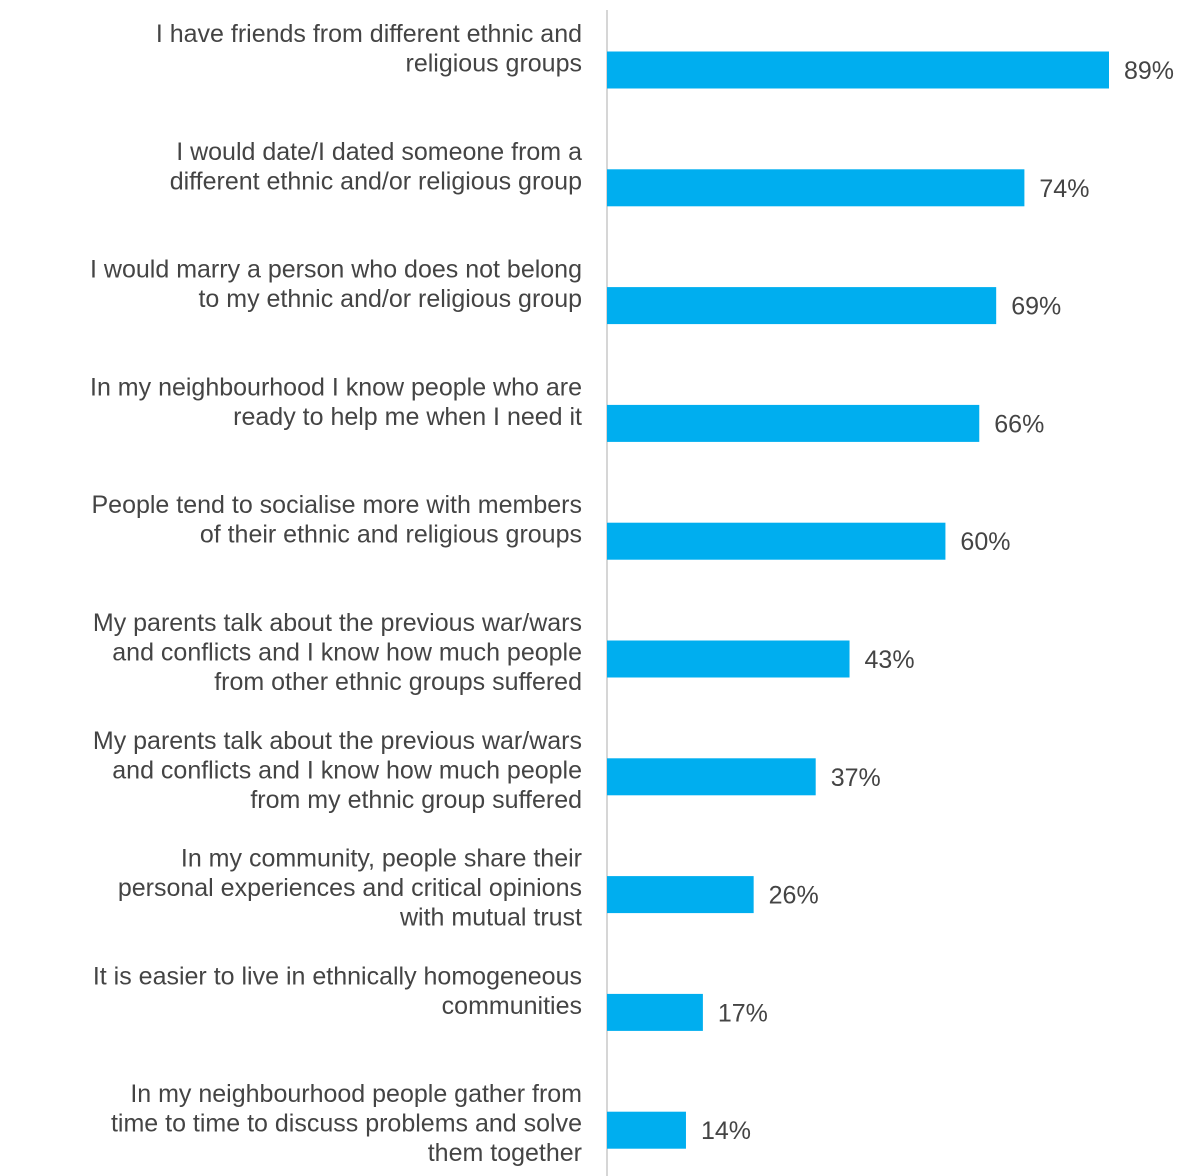 The height and width of the screenshot is (1176, 1192). What do you see at coordinates (856, 778) in the screenshot?
I see `bar-value-label: 37%` at bounding box center [856, 778].